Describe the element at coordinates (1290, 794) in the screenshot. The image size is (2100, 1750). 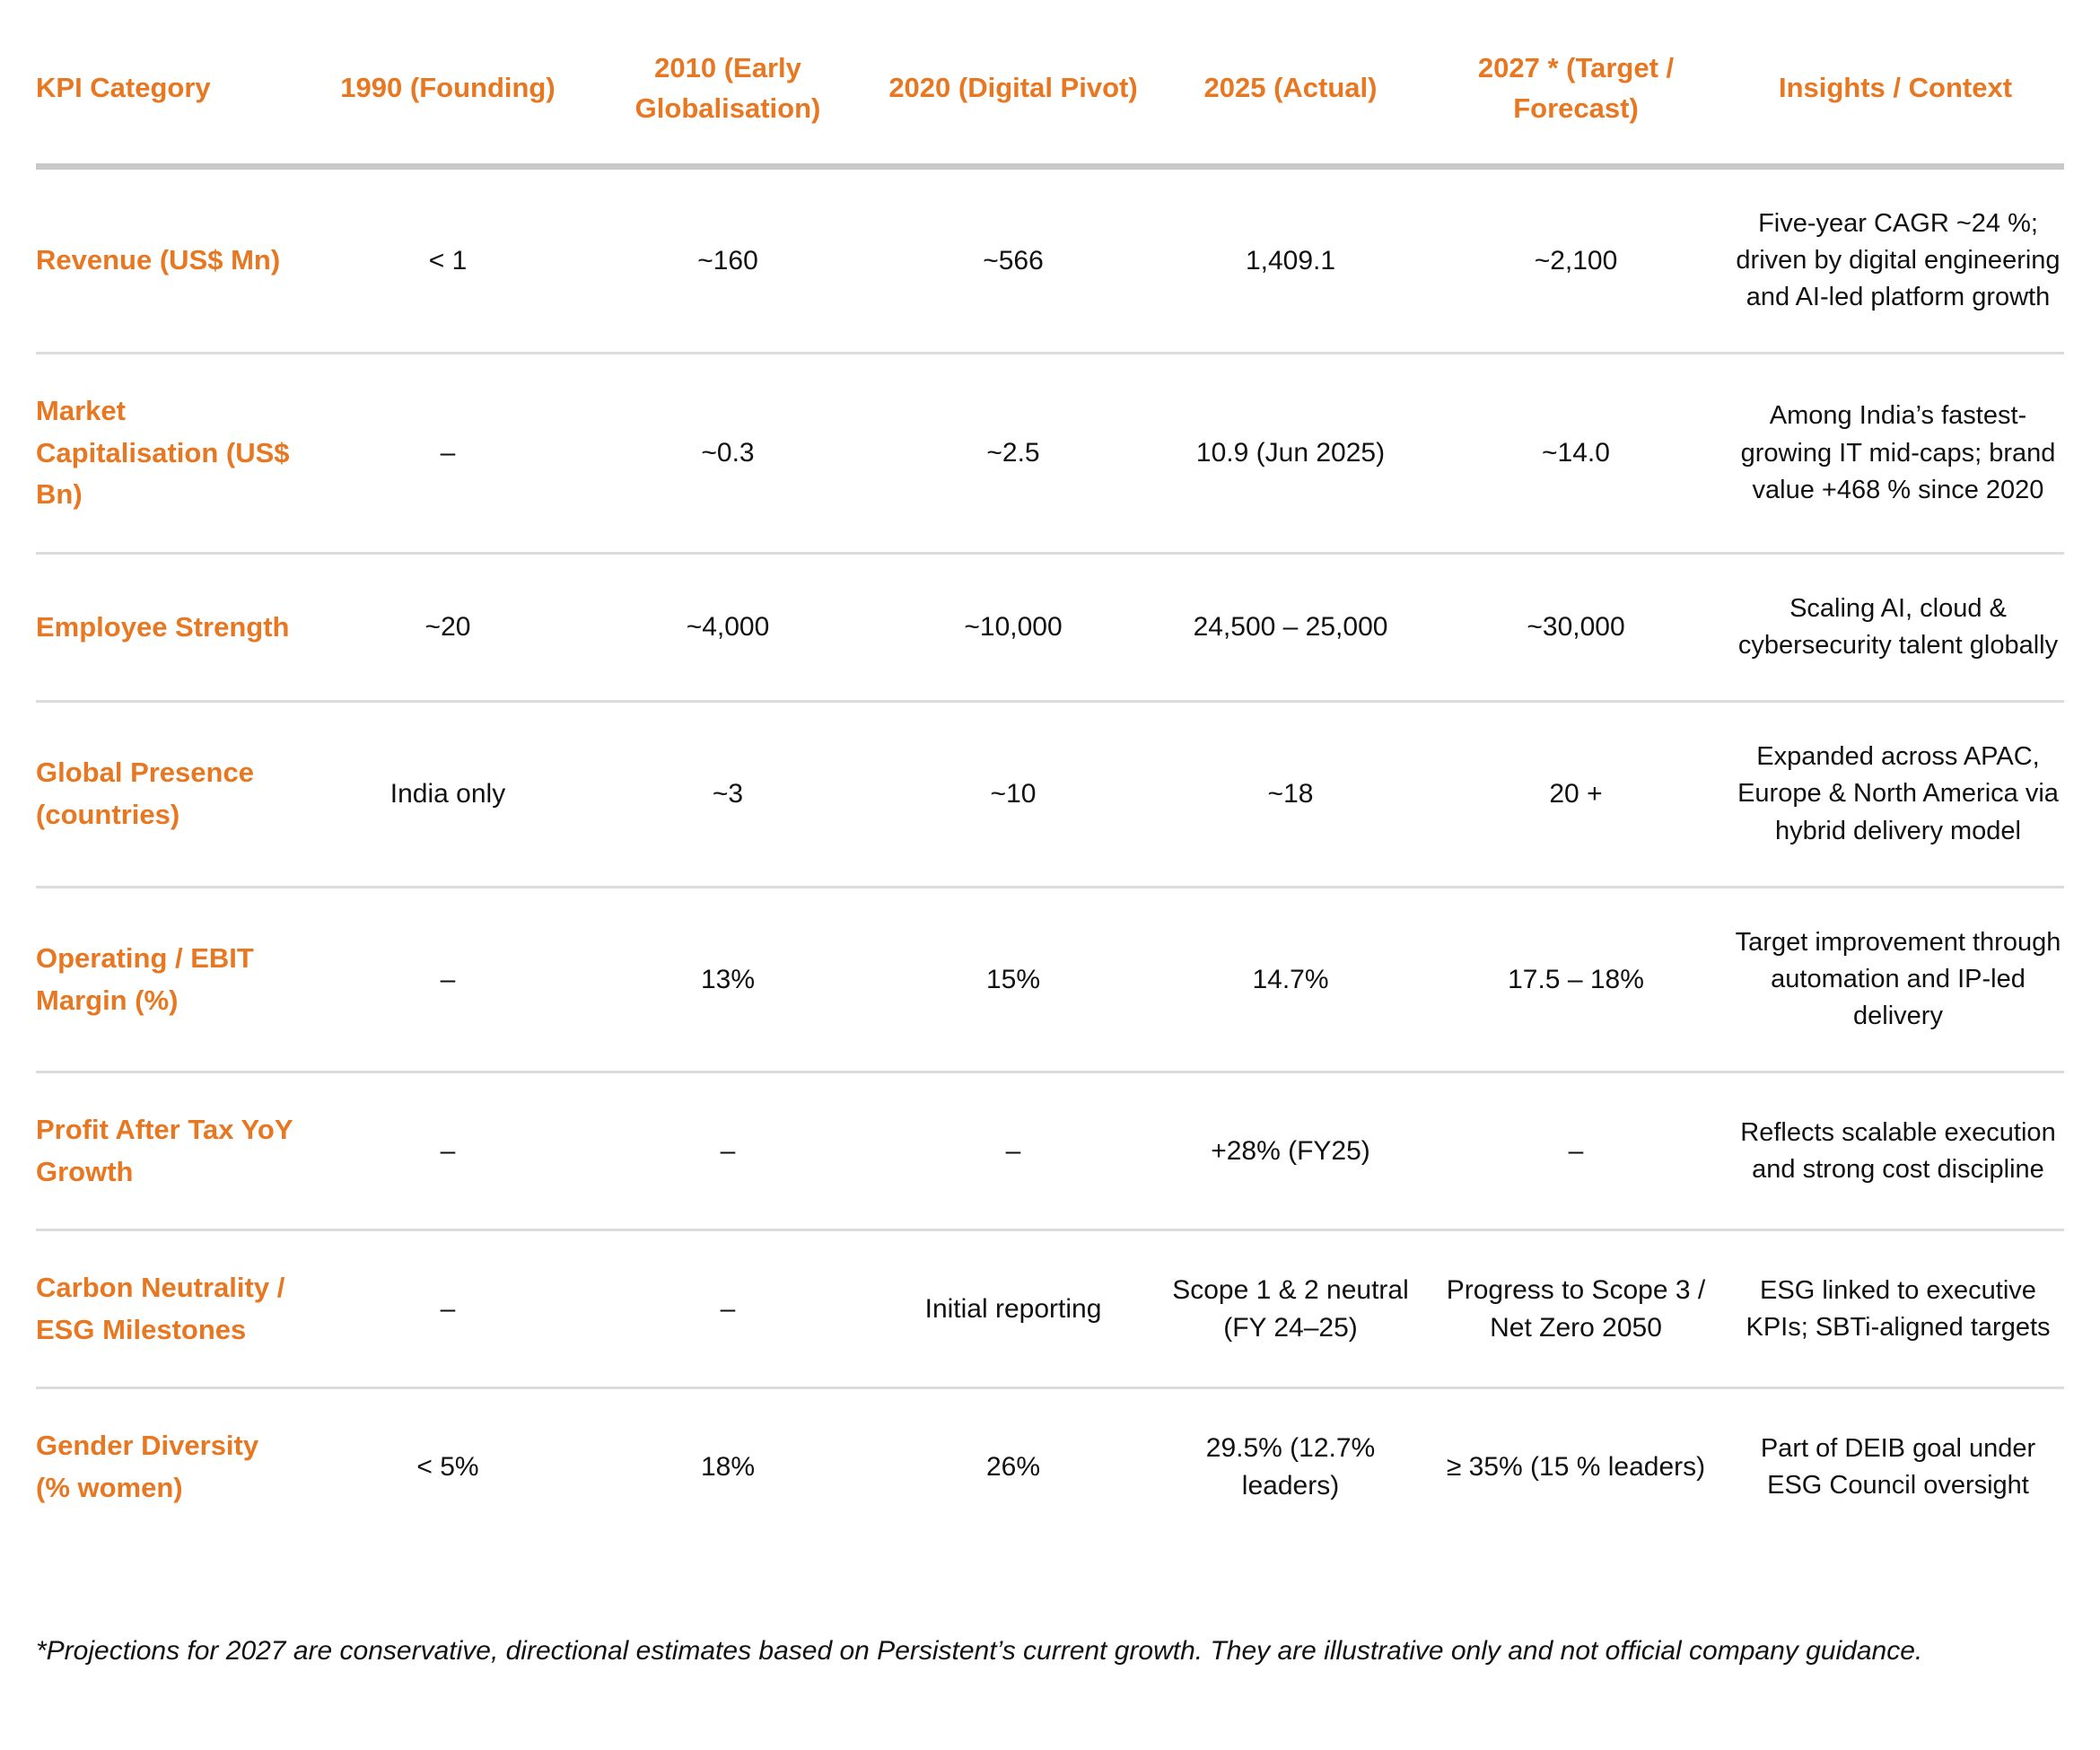
I see `value-cell: ~18` at that location.